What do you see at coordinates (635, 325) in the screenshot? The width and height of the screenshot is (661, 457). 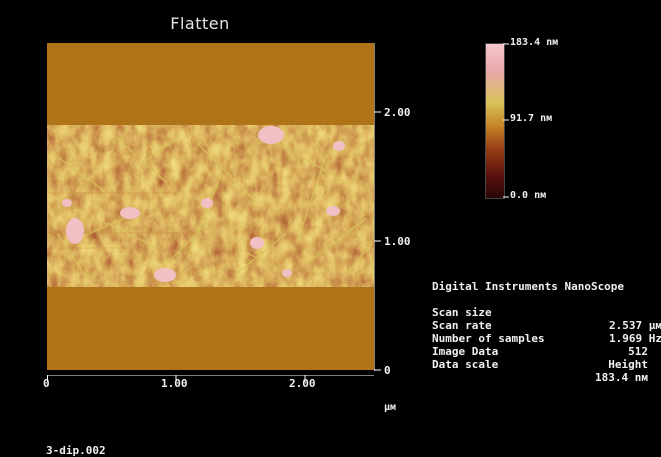 I see `info-value: 2.537 µм` at bounding box center [635, 325].